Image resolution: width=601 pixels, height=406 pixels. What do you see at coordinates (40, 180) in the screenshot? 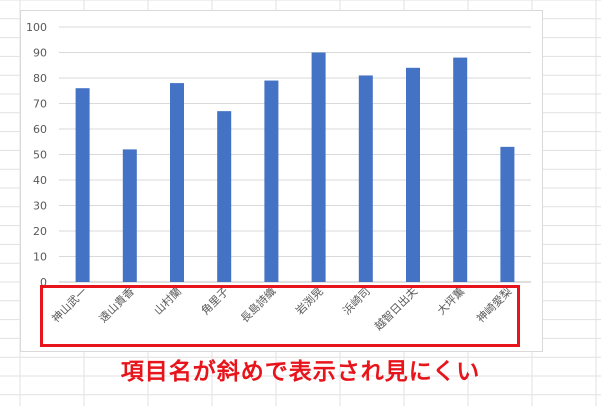
I see `y-tick-label: 40` at bounding box center [40, 180].